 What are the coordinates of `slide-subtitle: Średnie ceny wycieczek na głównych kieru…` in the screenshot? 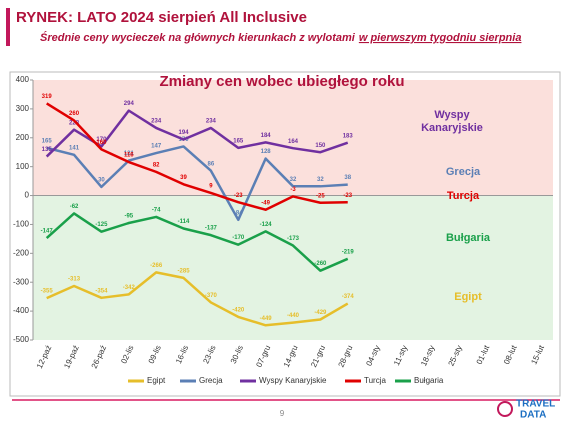 It's located at (280, 37).